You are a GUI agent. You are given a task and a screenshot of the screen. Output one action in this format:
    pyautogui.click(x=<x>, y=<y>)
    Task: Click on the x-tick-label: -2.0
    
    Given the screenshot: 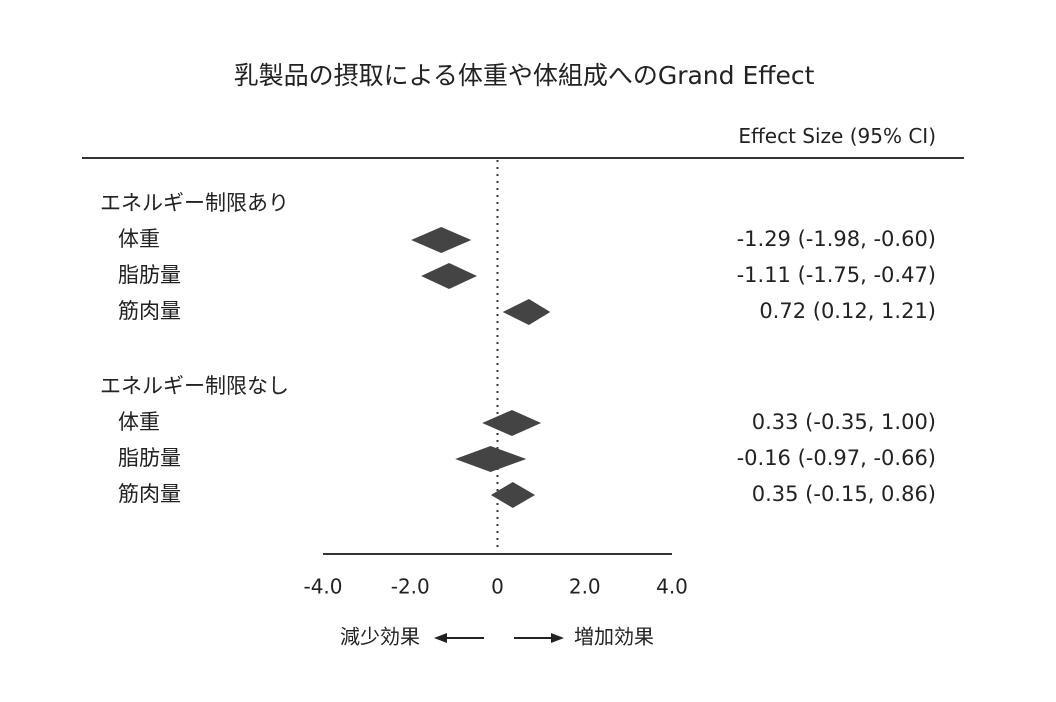 What is the action you would take?
    pyautogui.click(x=410, y=587)
    